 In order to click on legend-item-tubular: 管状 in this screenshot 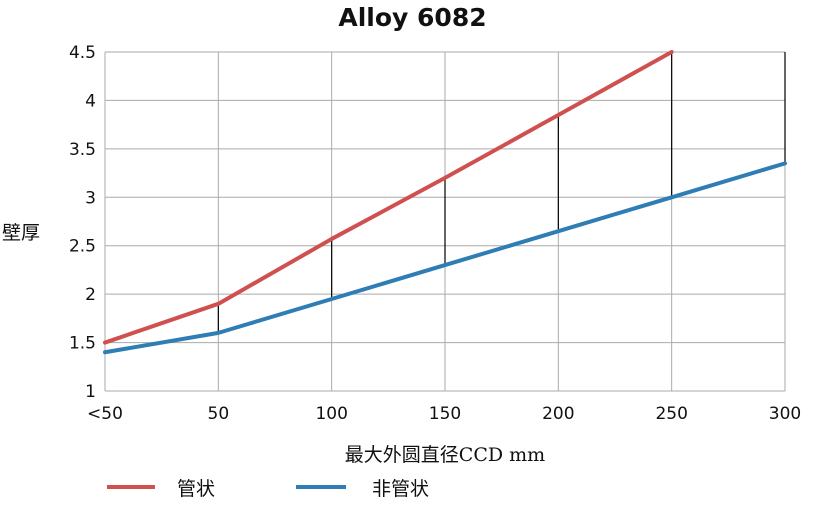, I will do `click(161, 487)`.